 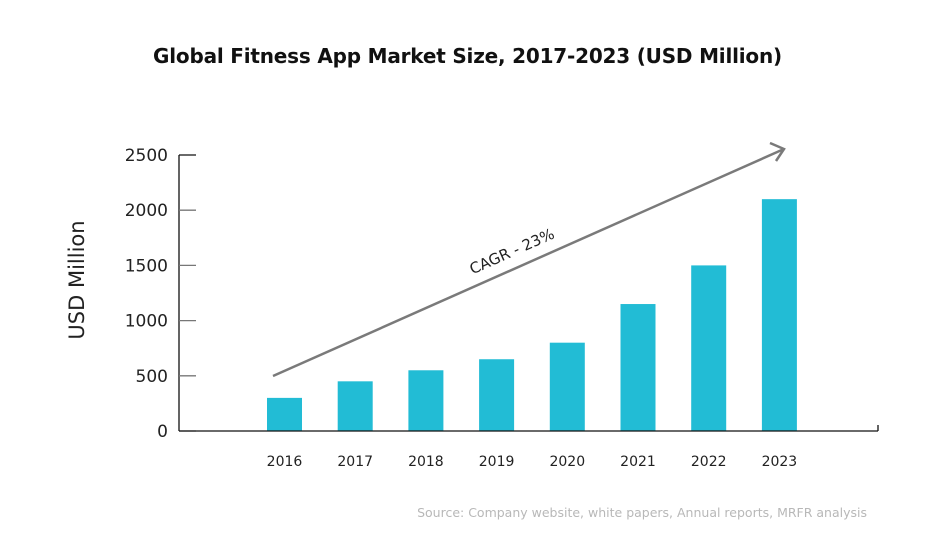 What do you see at coordinates (146, 211) in the screenshot?
I see `y-tick-label: 2000` at bounding box center [146, 211].